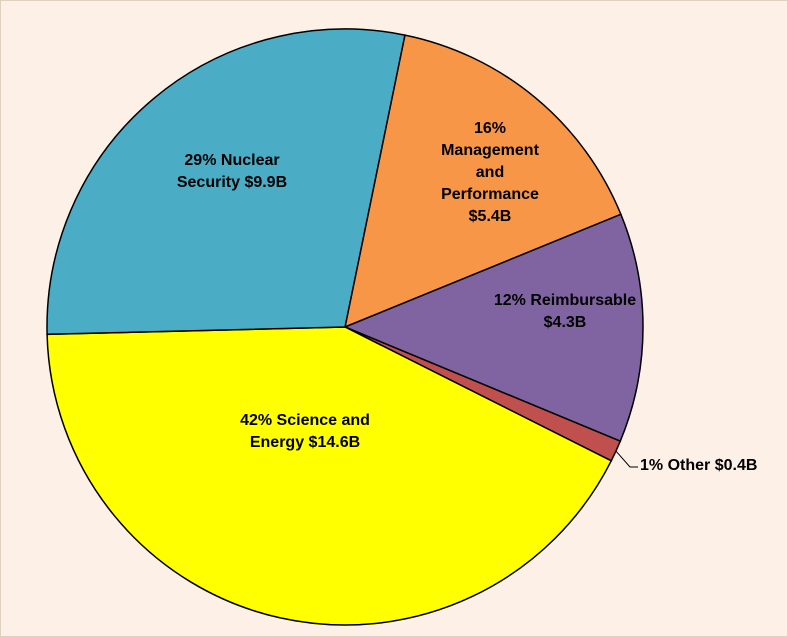  What do you see at coordinates (334, 442) in the screenshot?
I see `value-label: $14.6B` at bounding box center [334, 442].